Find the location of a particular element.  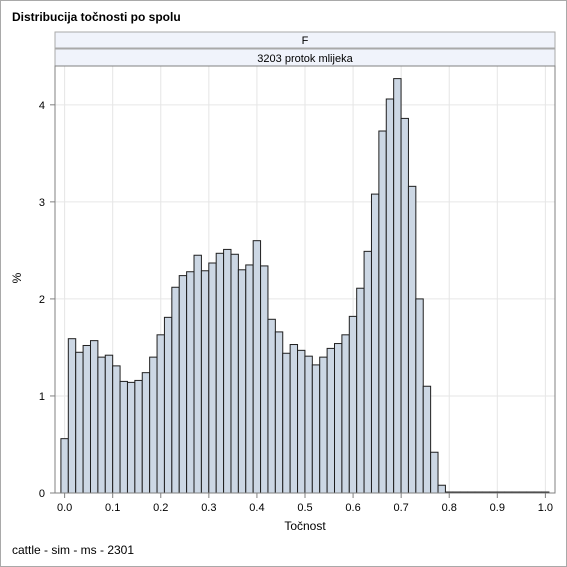

x-tick-label: 0.3 is located at coordinates (208, 508).